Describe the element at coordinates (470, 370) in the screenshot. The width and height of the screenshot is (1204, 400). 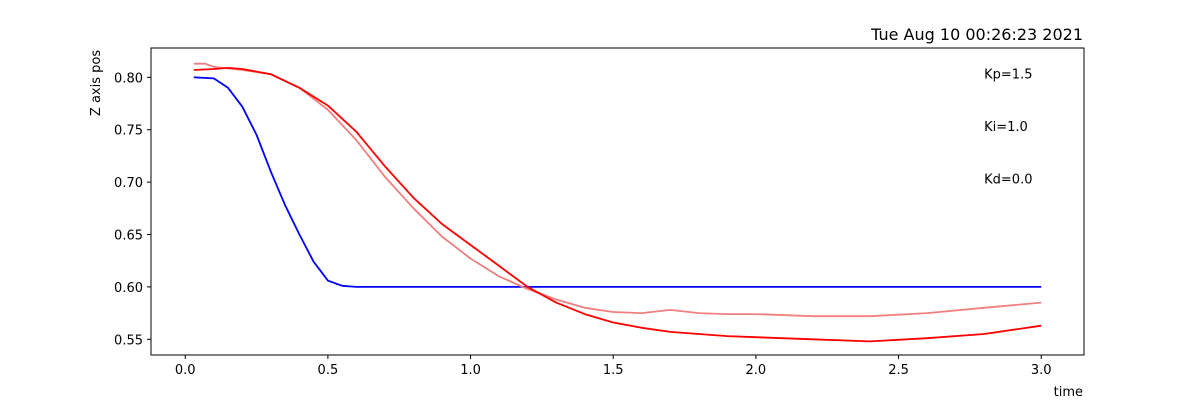
I see `x-tick-label: 1.0` at that location.